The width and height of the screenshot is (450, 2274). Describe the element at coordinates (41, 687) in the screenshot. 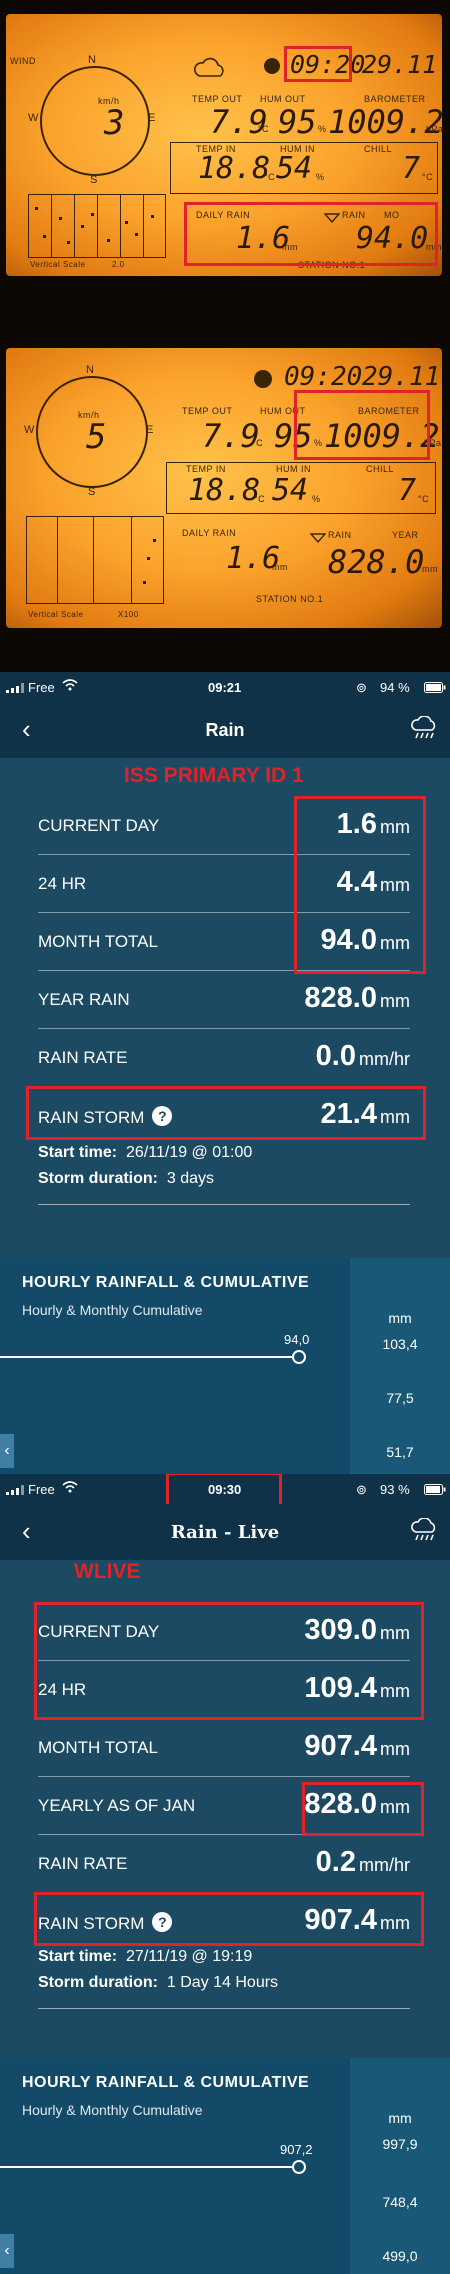

I see `carrier-label: Free` at that location.